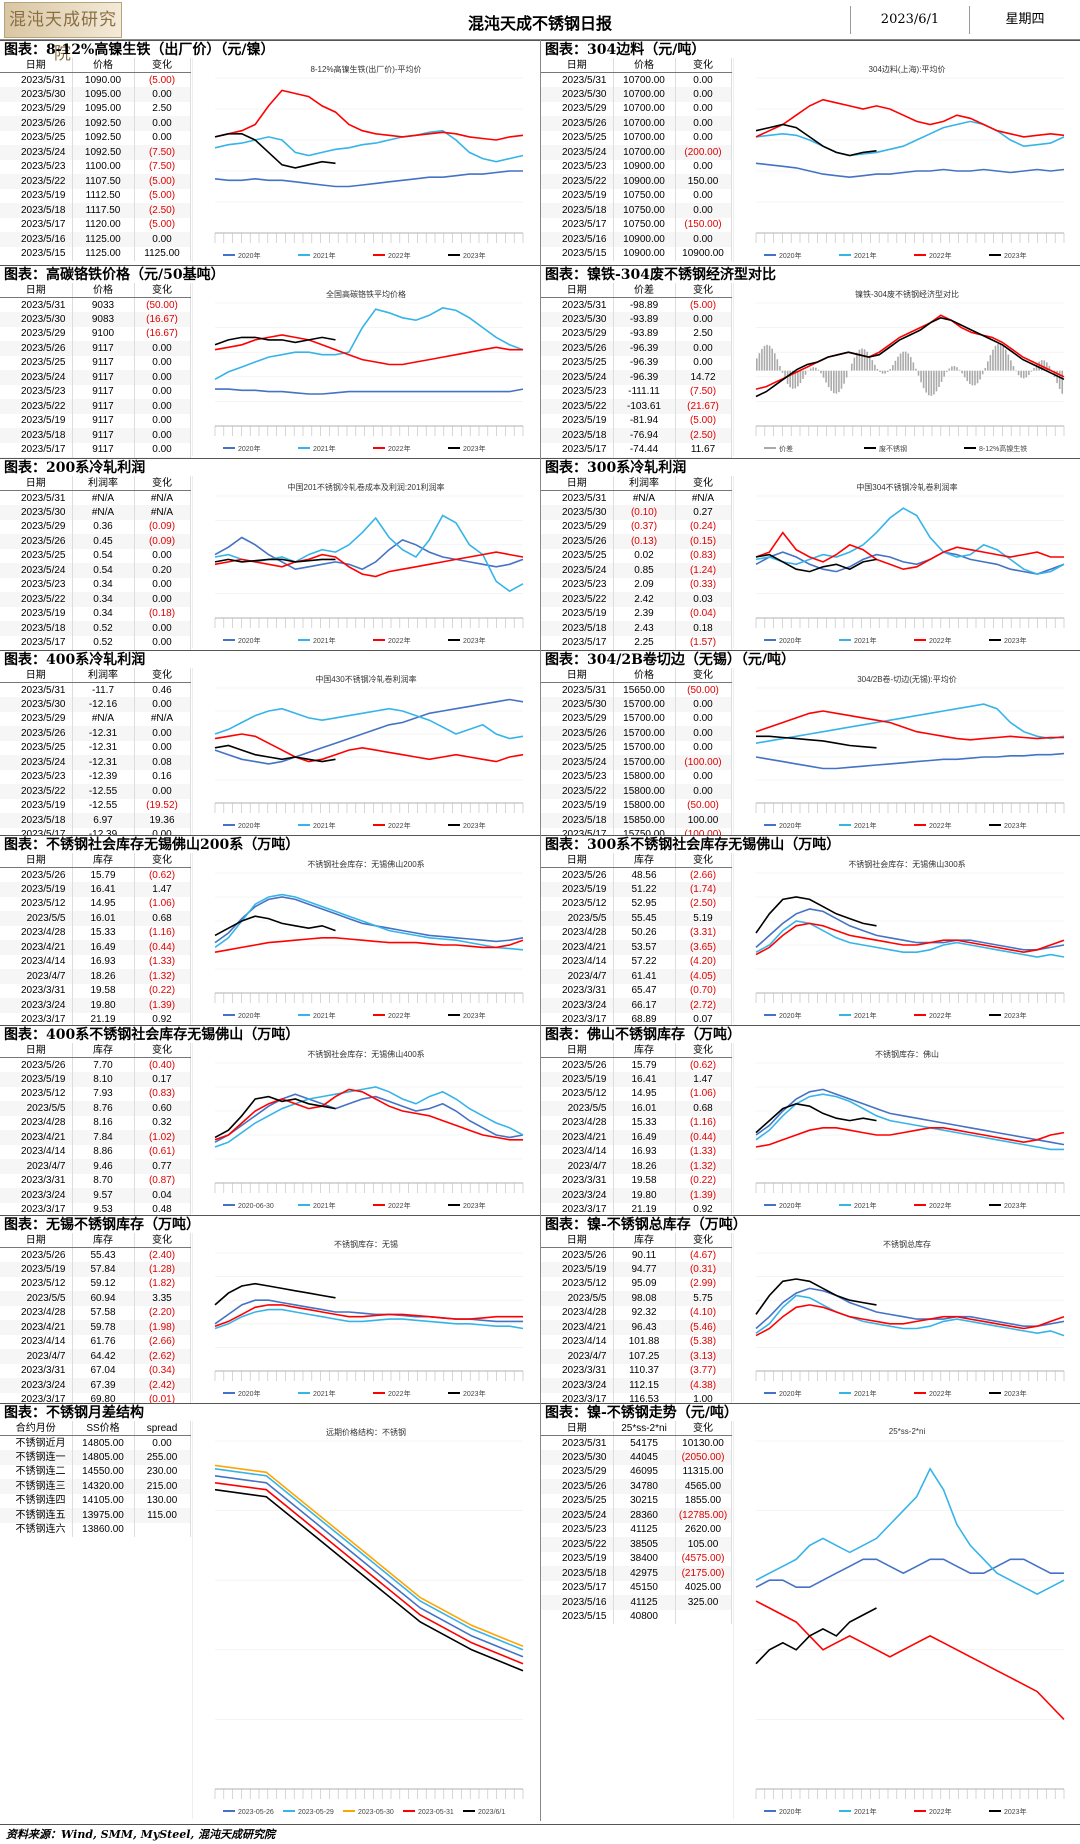 The width and height of the screenshot is (1080, 1844). Describe the element at coordinates (644, 362) in the screenshot. I see `table-cell: -96.39` at that location.